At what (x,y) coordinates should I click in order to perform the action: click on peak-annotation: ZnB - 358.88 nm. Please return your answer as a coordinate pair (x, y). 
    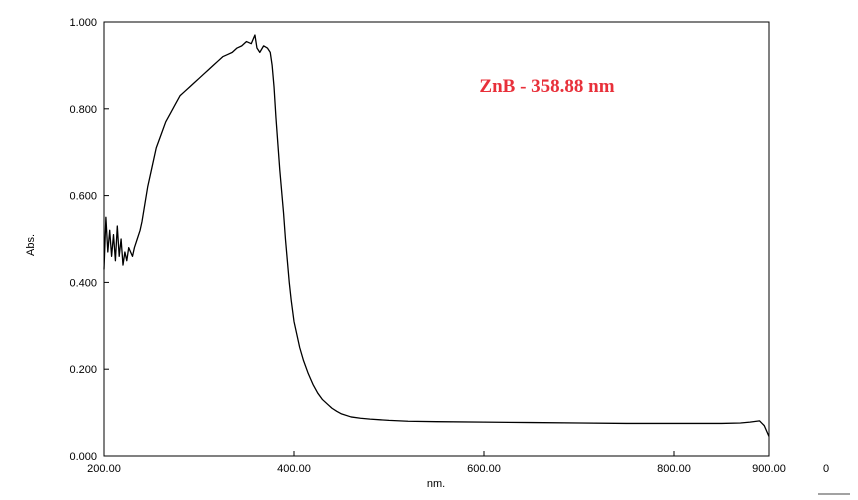
    Looking at the image, I should click on (546, 86).